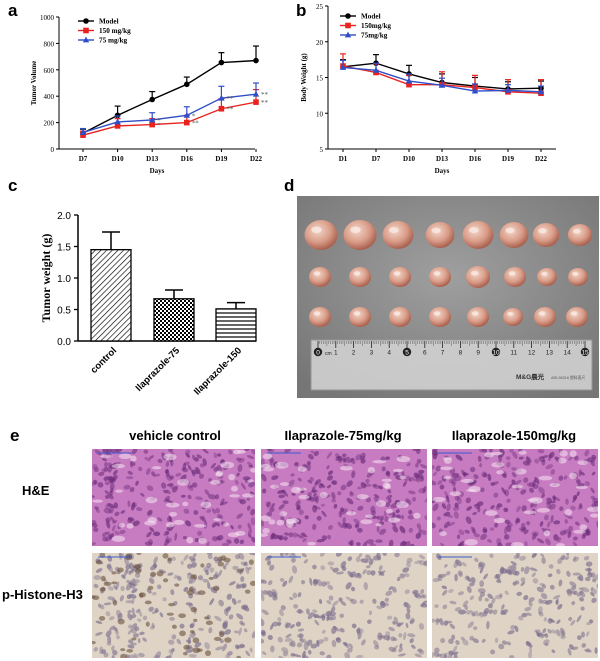 The width and height of the screenshot is (600, 661). I want to click on cells, so click(173, 497).